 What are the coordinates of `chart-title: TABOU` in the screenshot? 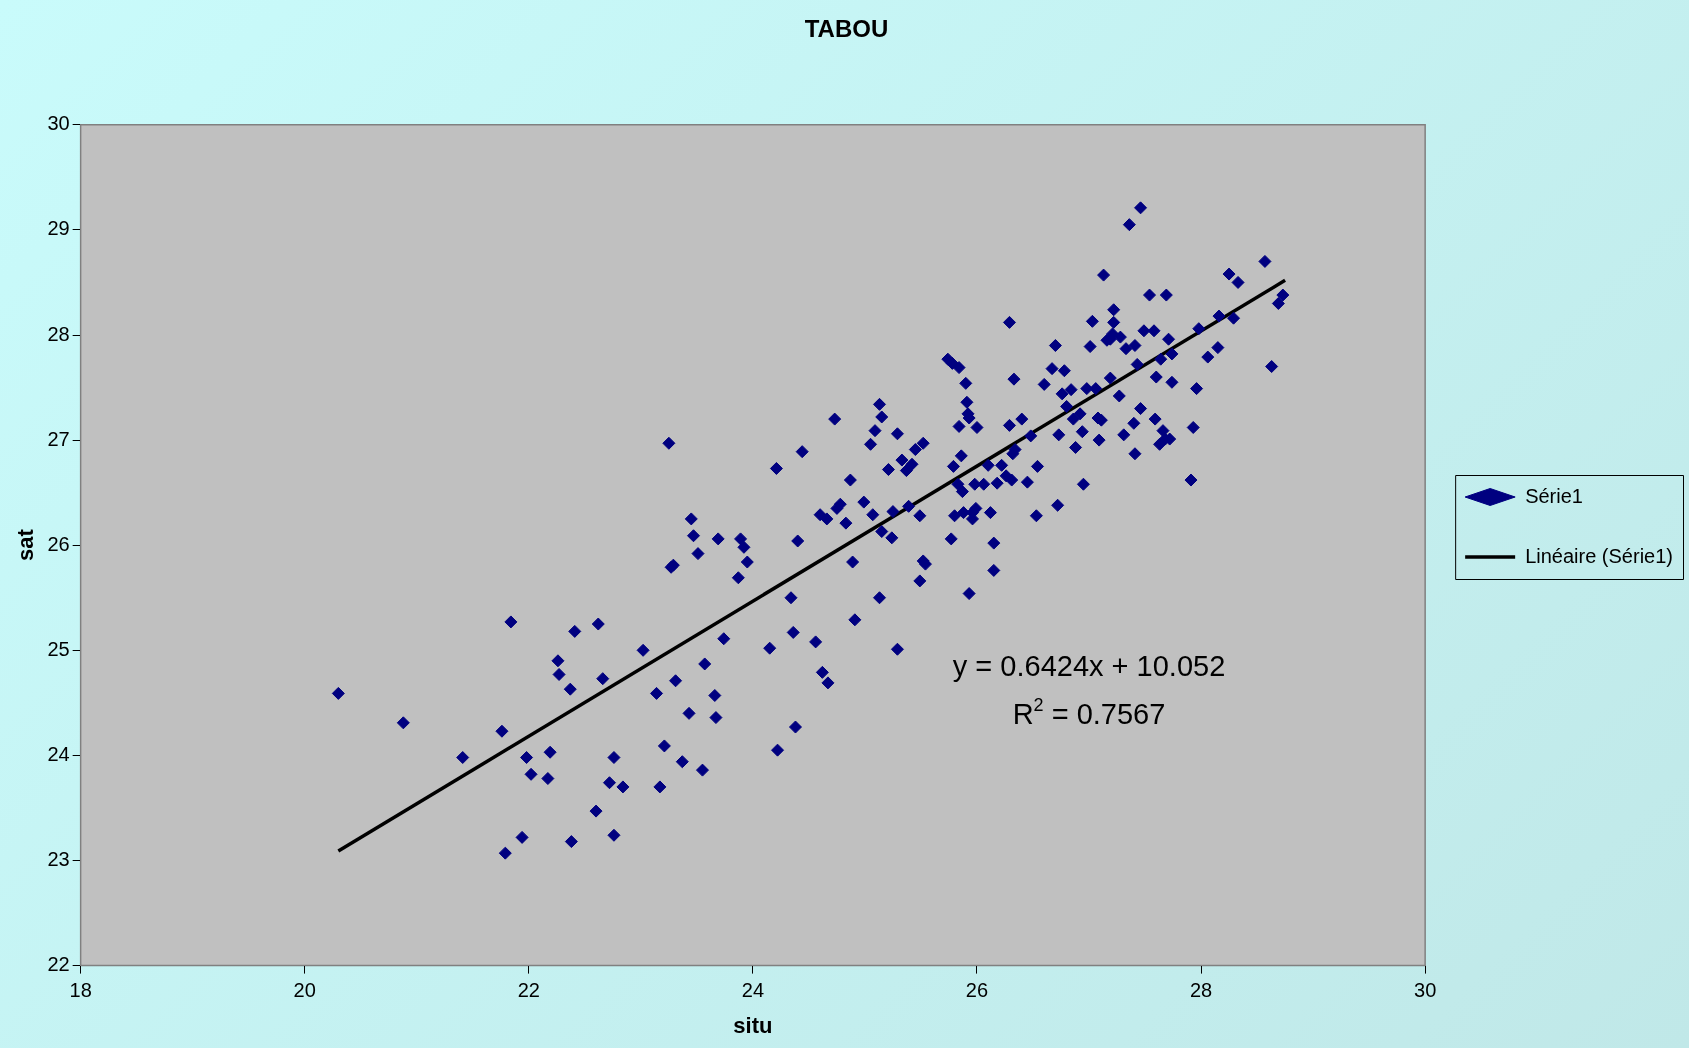 It's located at (846, 29).